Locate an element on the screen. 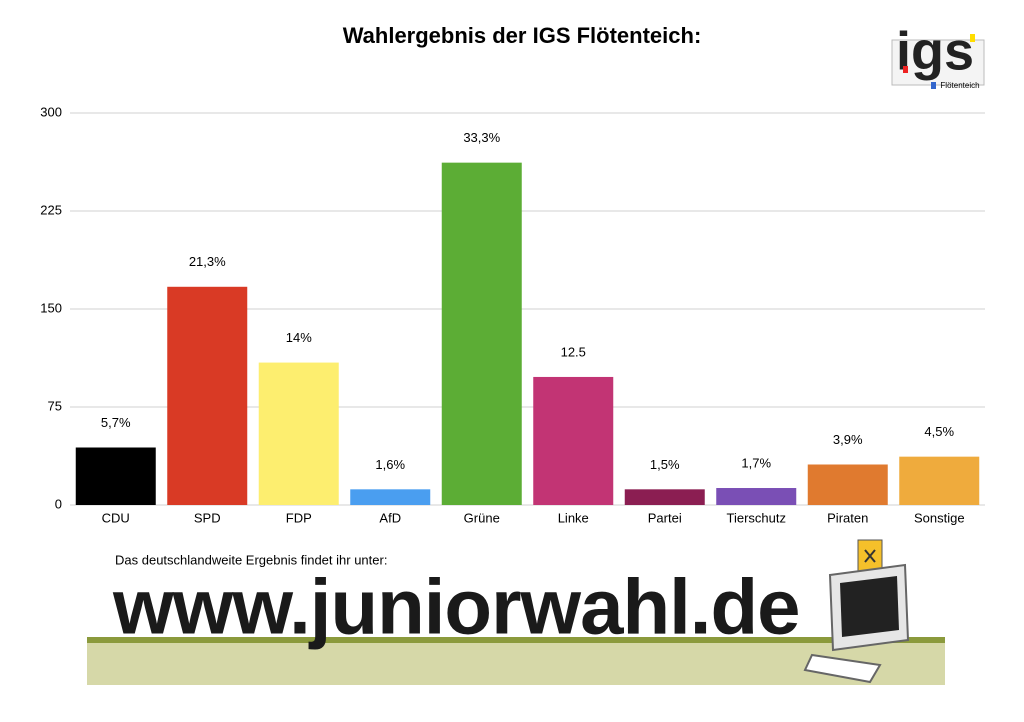  logo-text: igs is located at coordinates (935, 51).